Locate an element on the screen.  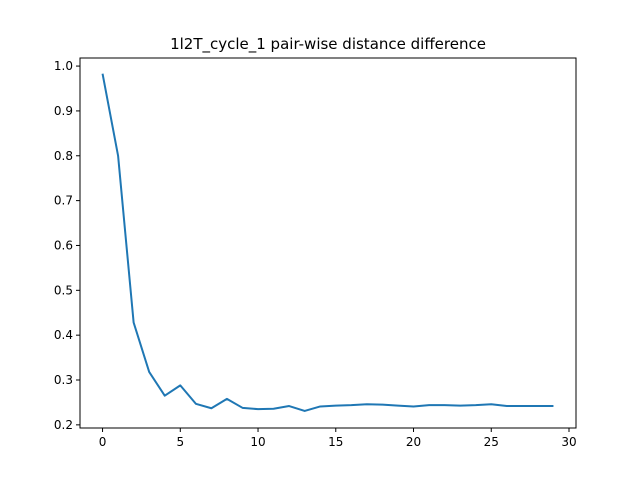
y-tick-label: 0.9 is located at coordinates (63, 111).